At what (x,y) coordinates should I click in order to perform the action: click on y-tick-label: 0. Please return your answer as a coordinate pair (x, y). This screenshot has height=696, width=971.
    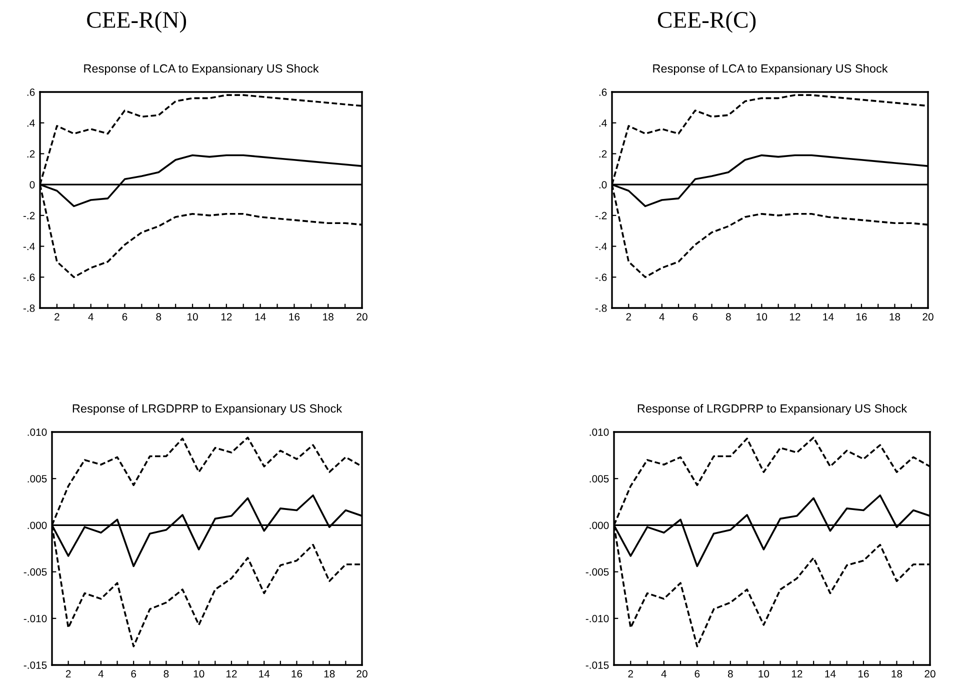
    Looking at the image, I should click on (32, 184).